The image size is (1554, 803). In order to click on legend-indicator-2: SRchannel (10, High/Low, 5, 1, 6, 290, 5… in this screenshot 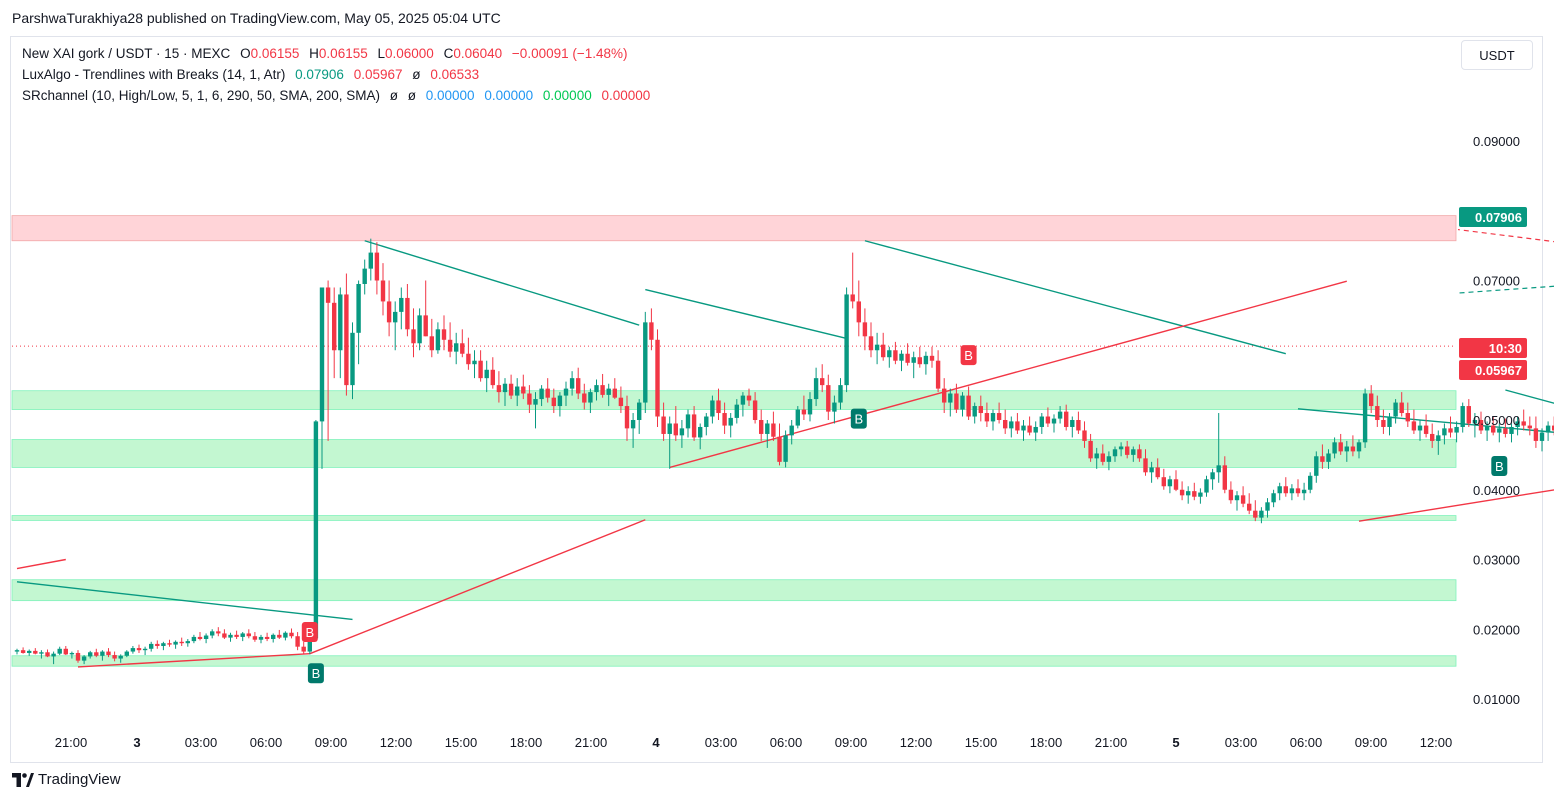, I will do `click(339, 95)`.